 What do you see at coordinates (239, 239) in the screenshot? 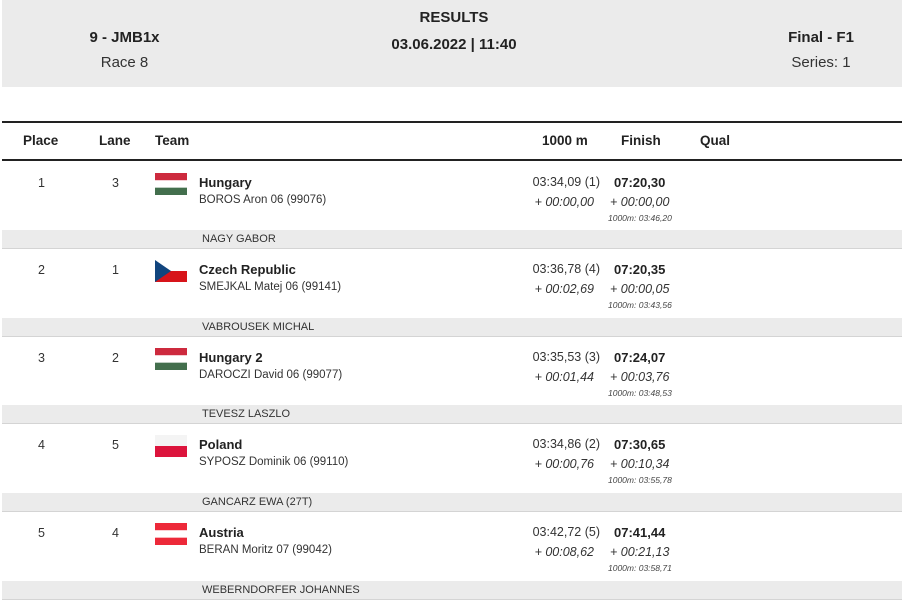
I see `coach-name: NAGY GABOR` at bounding box center [239, 239].